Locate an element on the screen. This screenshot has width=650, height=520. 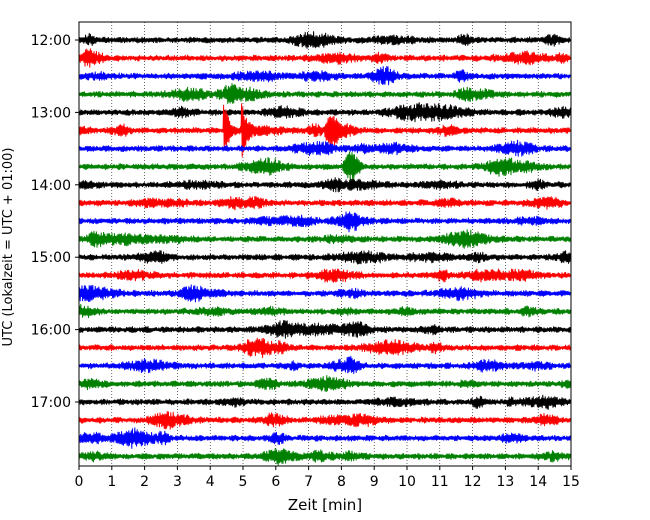
x-axis-label: Zeit [min] is located at coordinates (325, 505).